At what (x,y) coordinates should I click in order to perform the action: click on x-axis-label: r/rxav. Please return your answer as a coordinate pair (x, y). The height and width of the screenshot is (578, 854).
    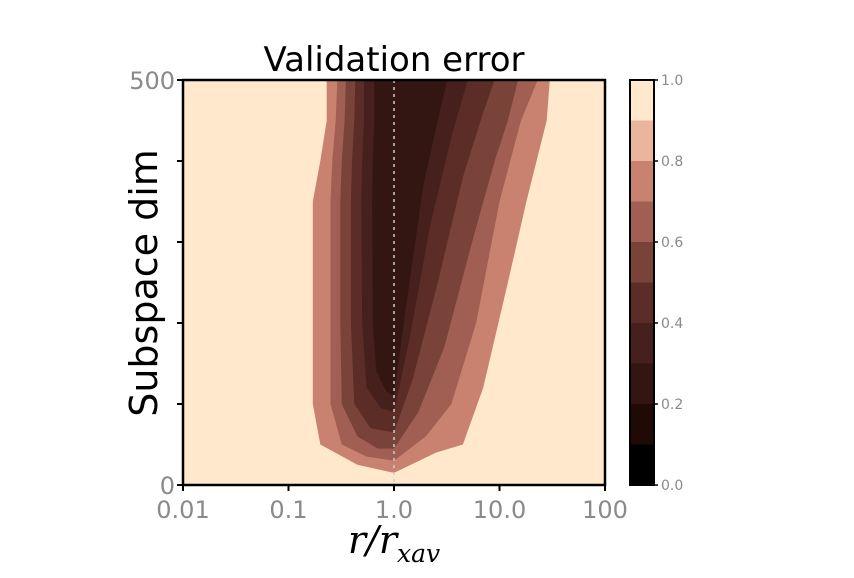
    Looking at the image, I should click on (394, 543).